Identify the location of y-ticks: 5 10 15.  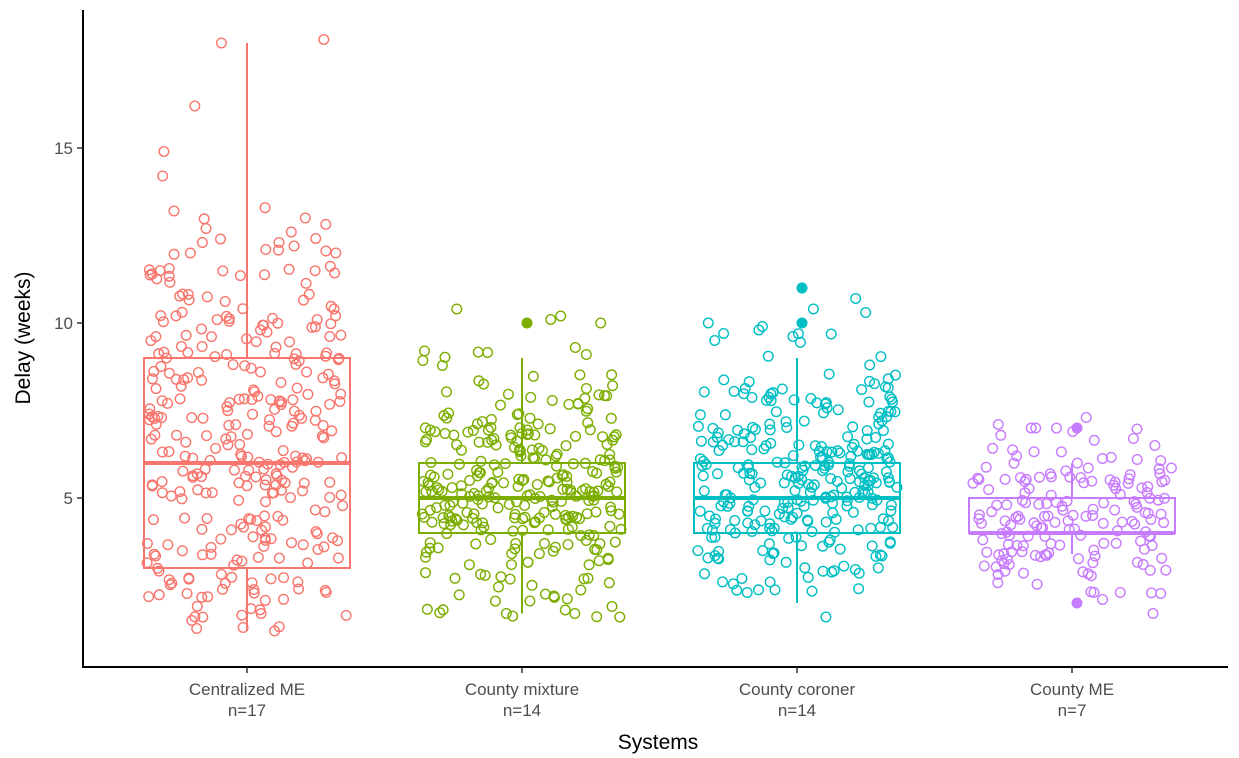
(68, 323).